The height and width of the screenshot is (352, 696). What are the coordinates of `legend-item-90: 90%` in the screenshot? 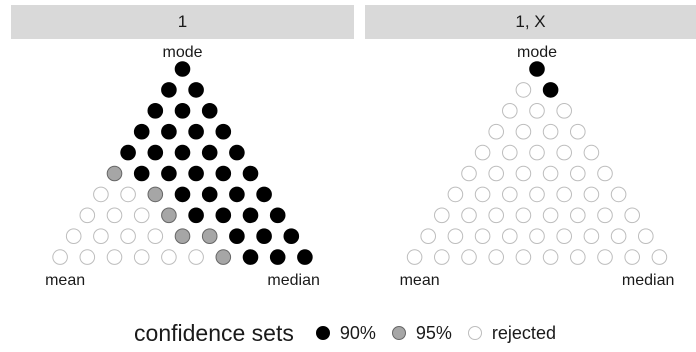 It's located at (348, 333).